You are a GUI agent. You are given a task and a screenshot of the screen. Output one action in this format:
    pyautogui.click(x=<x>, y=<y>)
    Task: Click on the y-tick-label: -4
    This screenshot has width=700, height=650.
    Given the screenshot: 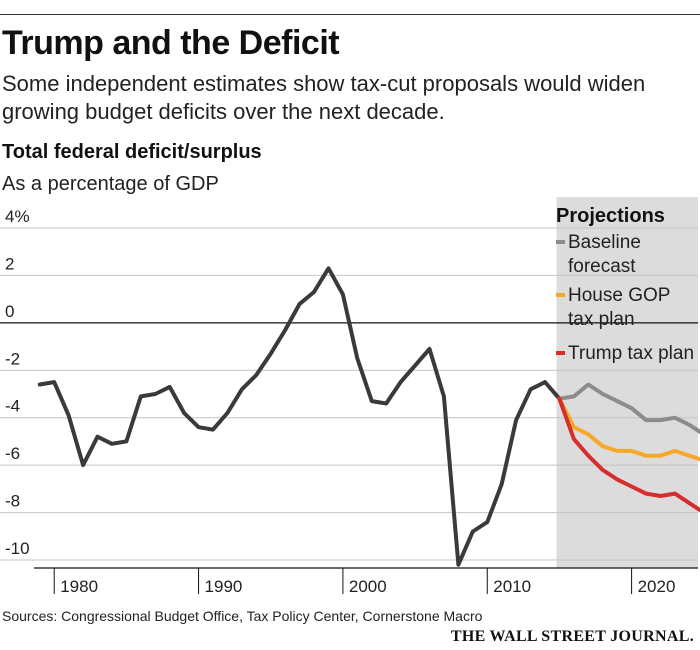 What is the action you would take?
    pyautogui.click(x=12, y=406)
    